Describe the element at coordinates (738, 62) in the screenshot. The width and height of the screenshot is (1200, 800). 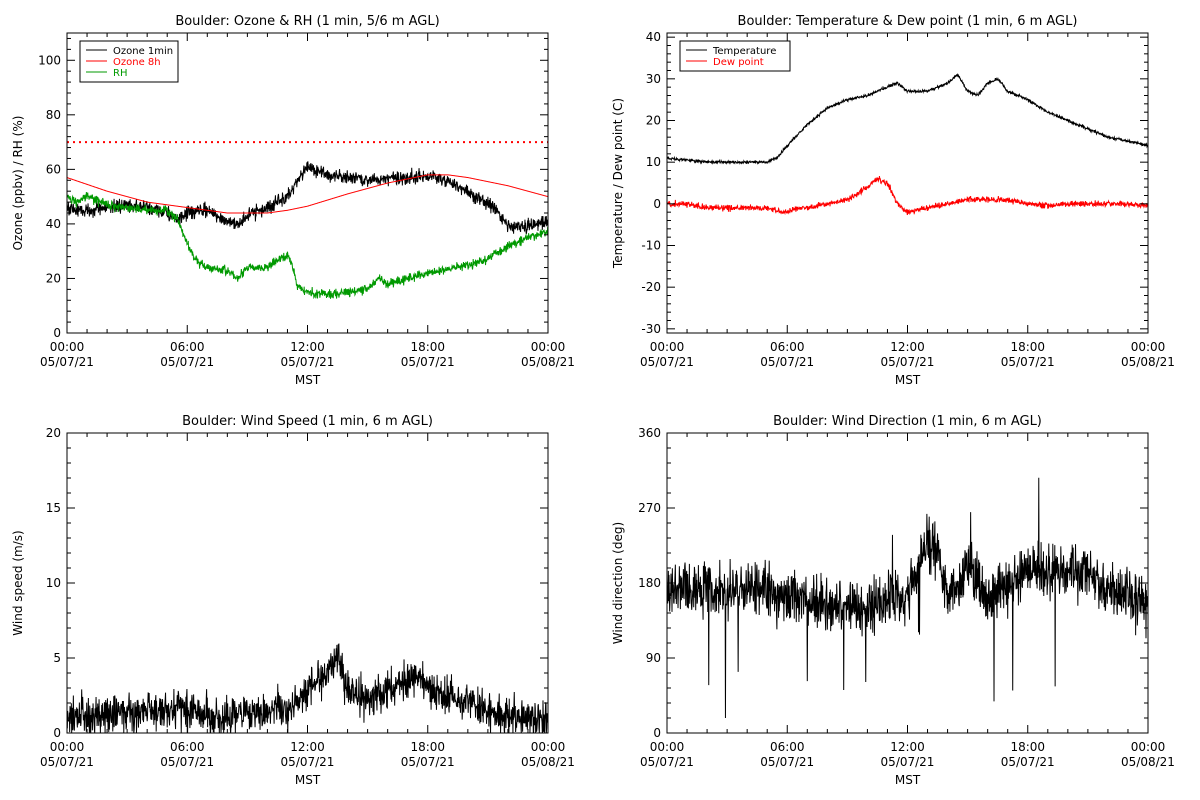
I see `legend-label: Dew point` at that location.